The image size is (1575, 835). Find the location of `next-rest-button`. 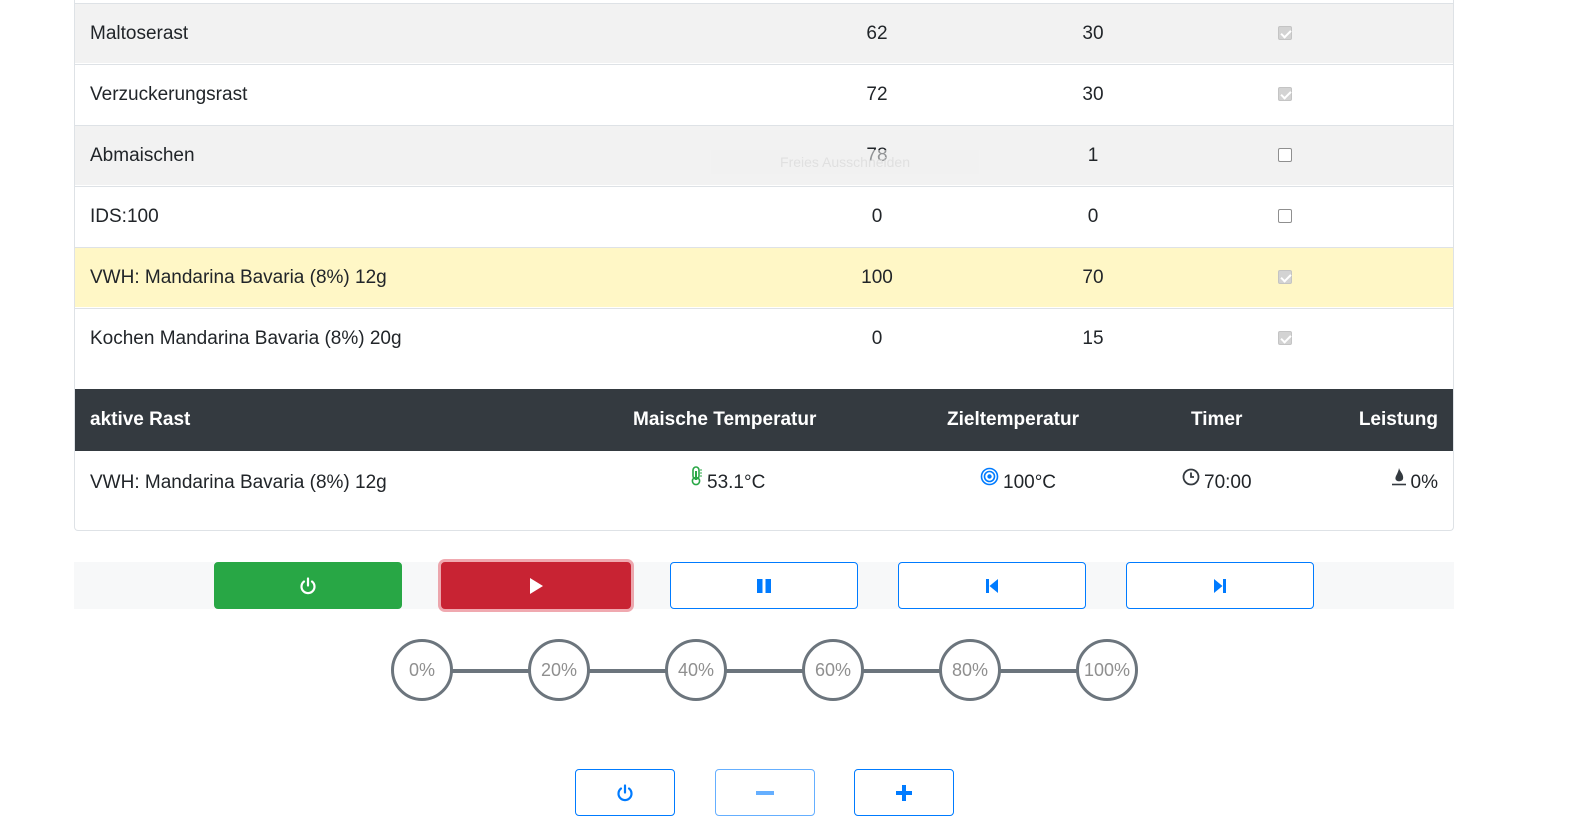

next-rest-button is located at coordinates (1220, 585).